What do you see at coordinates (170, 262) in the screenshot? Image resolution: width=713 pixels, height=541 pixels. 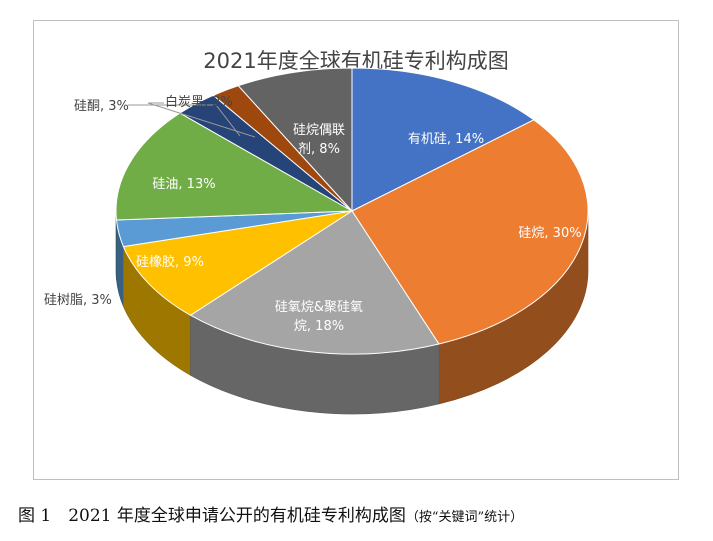 I see `data-label-3: 硅橡胶, 9%` at bounding box center [170, 262].